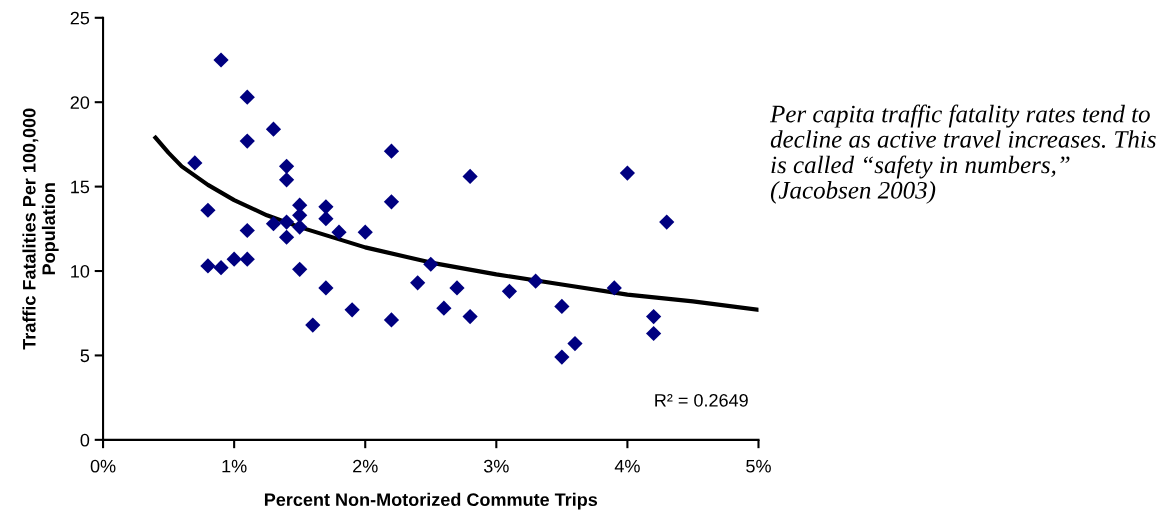 This screenshot has width=1158, height=523. I want to click on x-tick-label: 0%, so click(103, 466).